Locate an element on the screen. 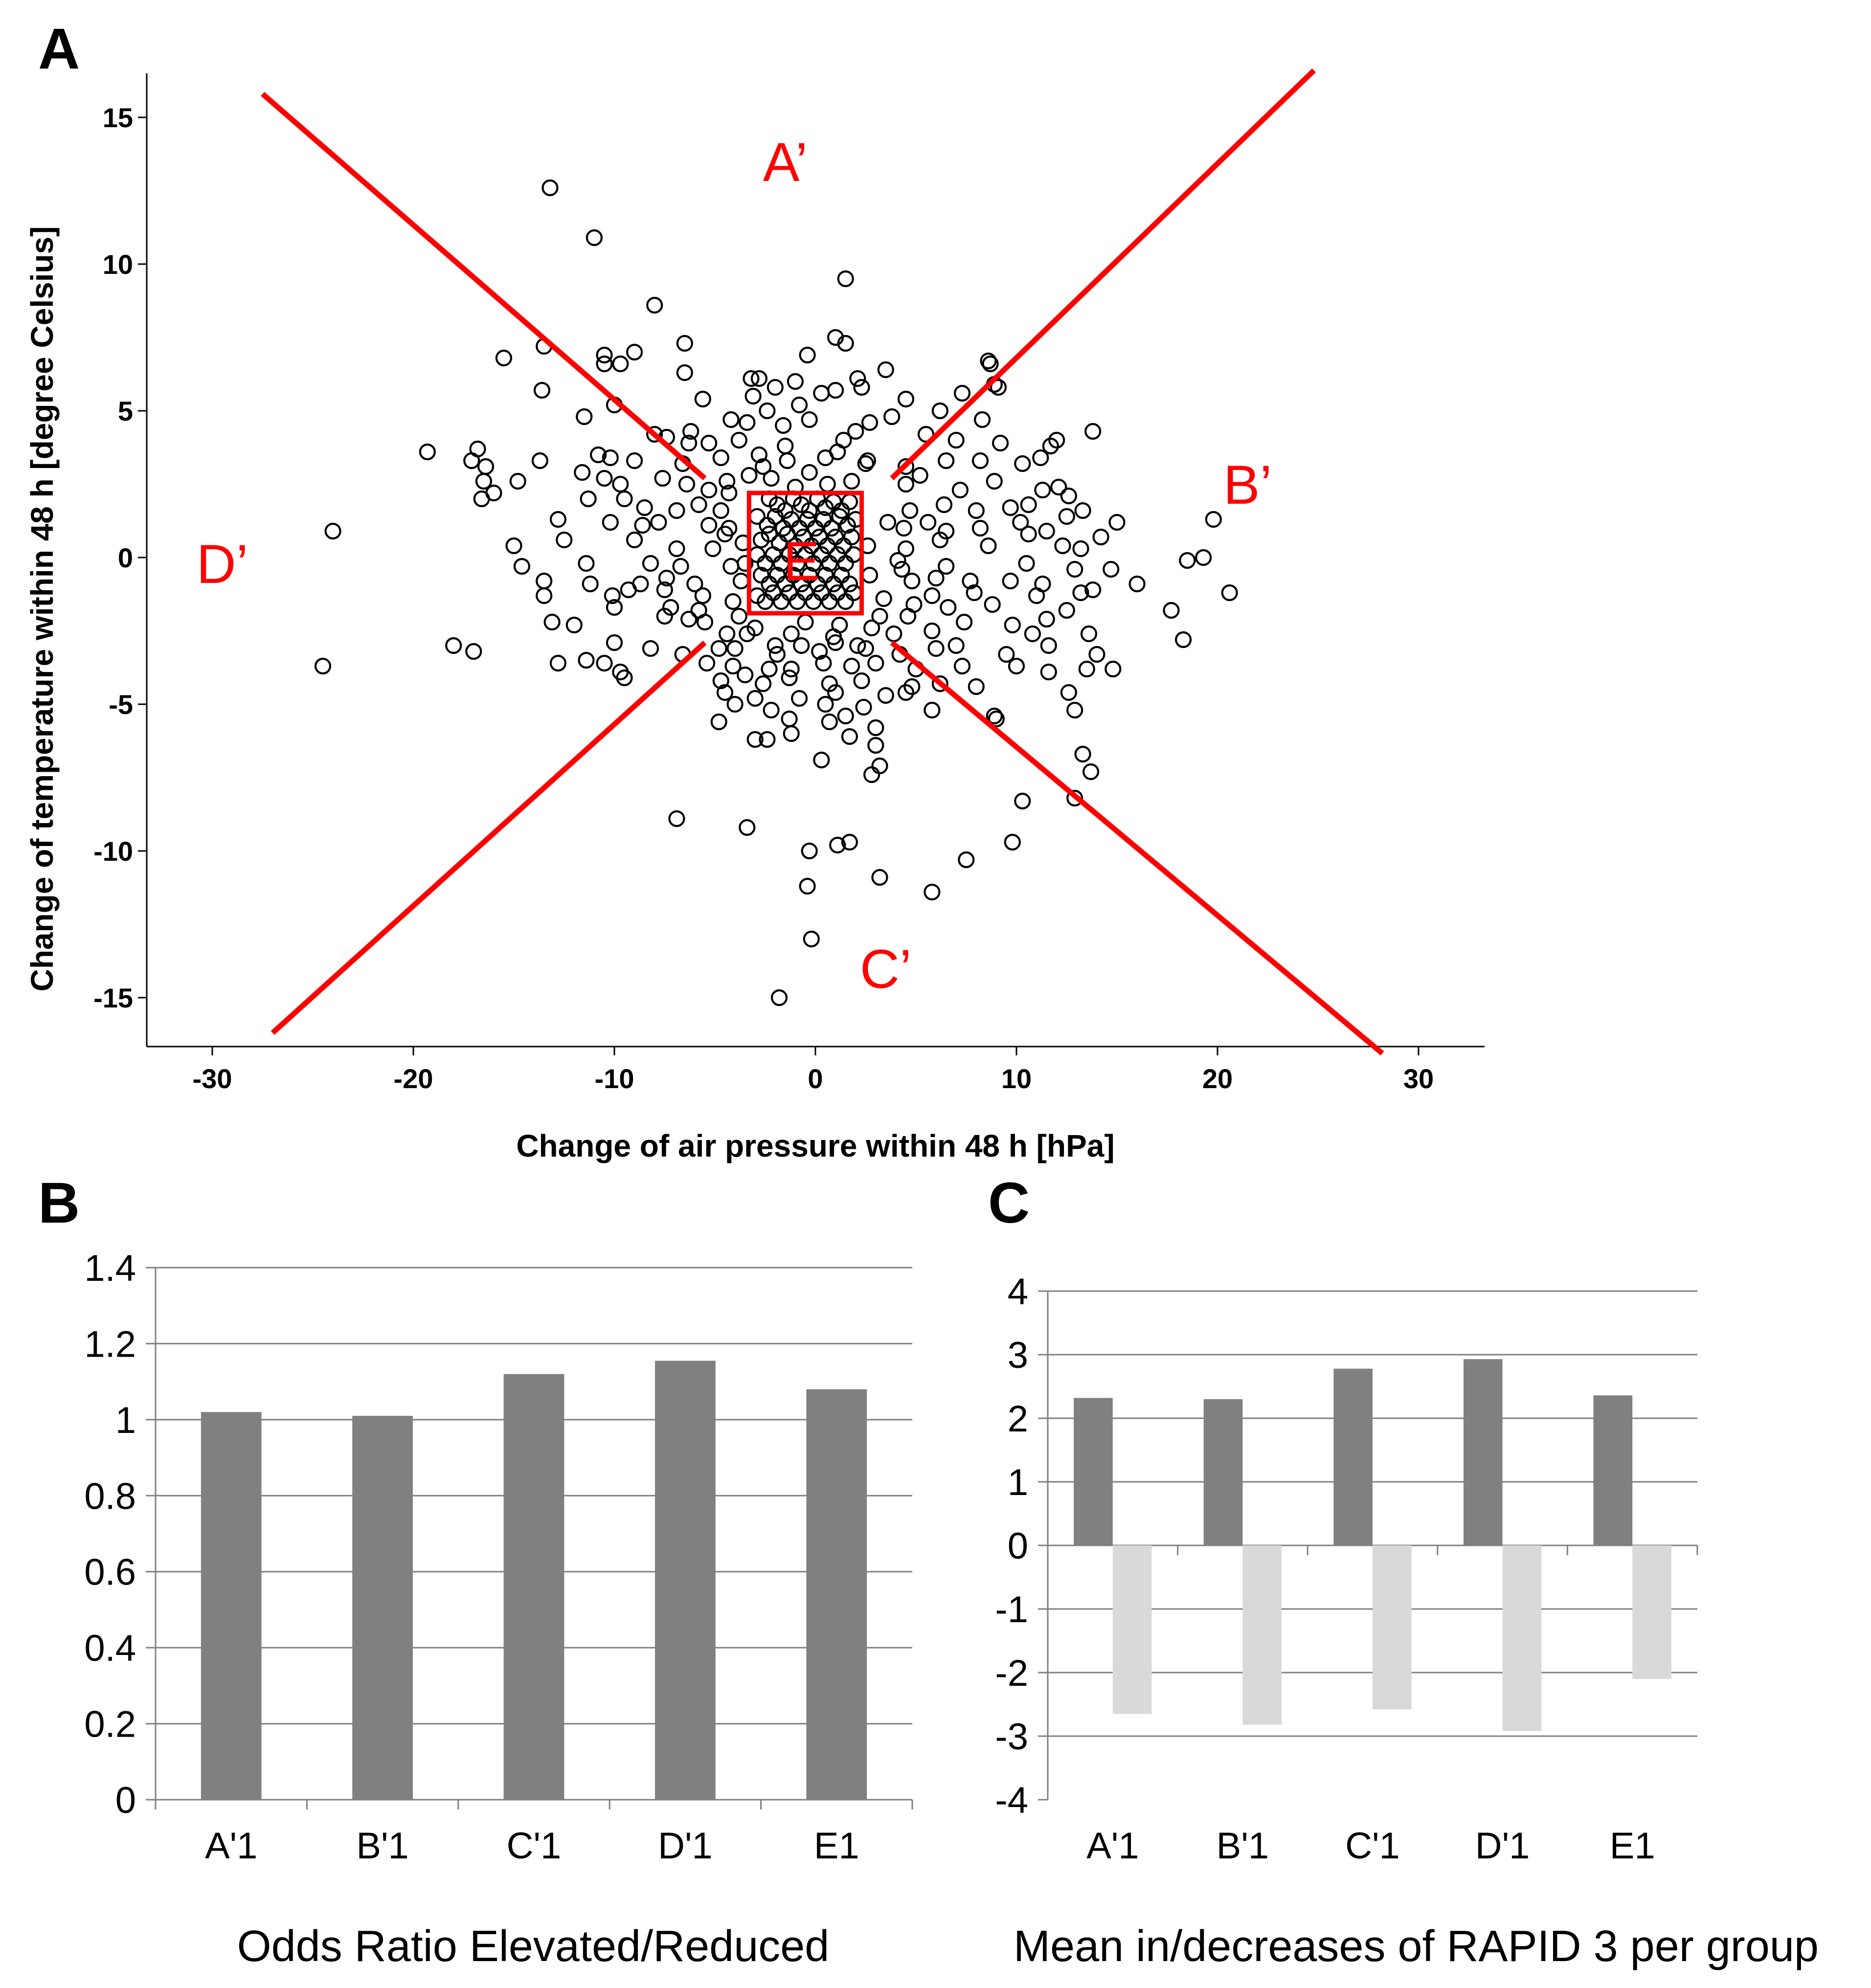 Image resolution: width=1871 pixels, height=1988 pixels. bar-decrease is located at coordinates (1262, 1635).